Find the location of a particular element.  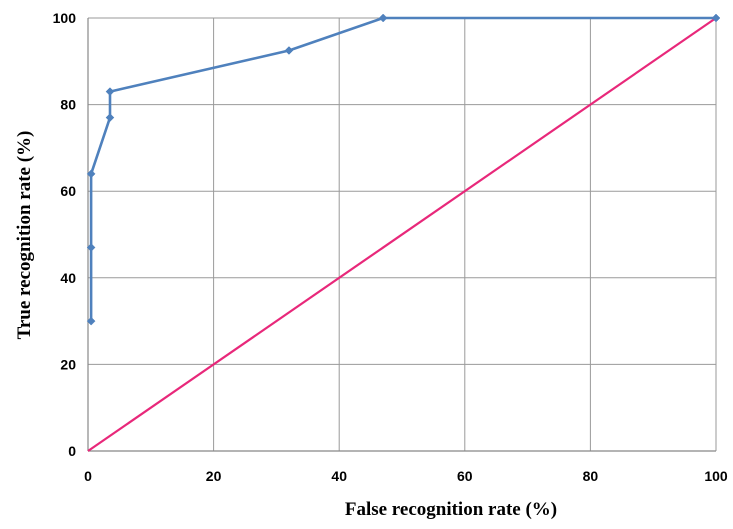

y-tick-label: 40 is located at coordinates (68, 278).